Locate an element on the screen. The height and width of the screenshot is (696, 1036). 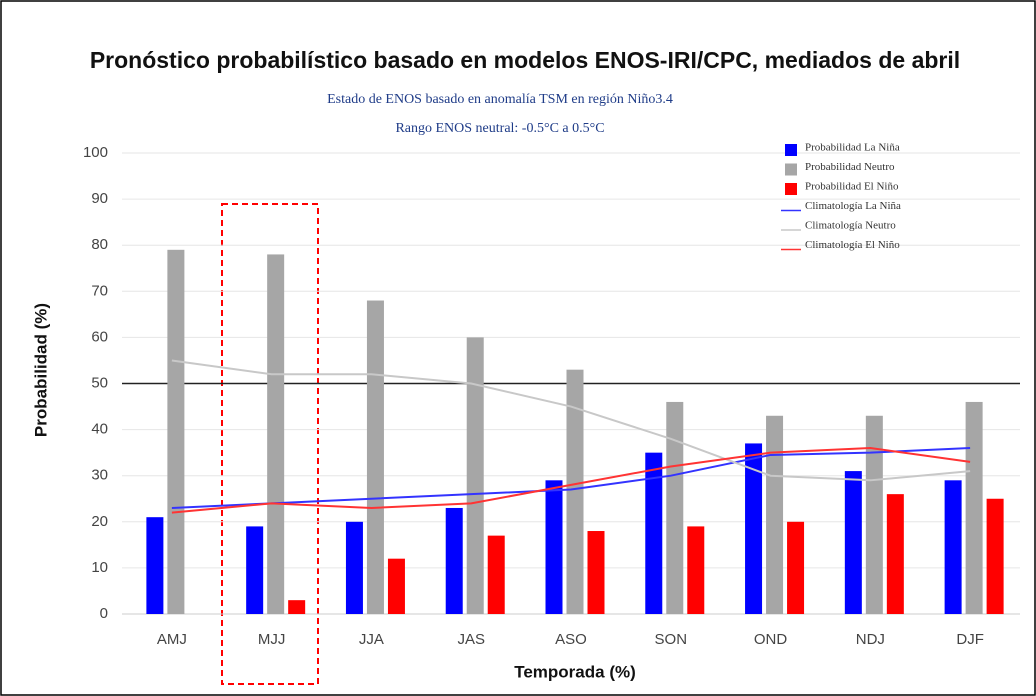
legend-label: Climatología La Niña is located at coordinates (853, 206).